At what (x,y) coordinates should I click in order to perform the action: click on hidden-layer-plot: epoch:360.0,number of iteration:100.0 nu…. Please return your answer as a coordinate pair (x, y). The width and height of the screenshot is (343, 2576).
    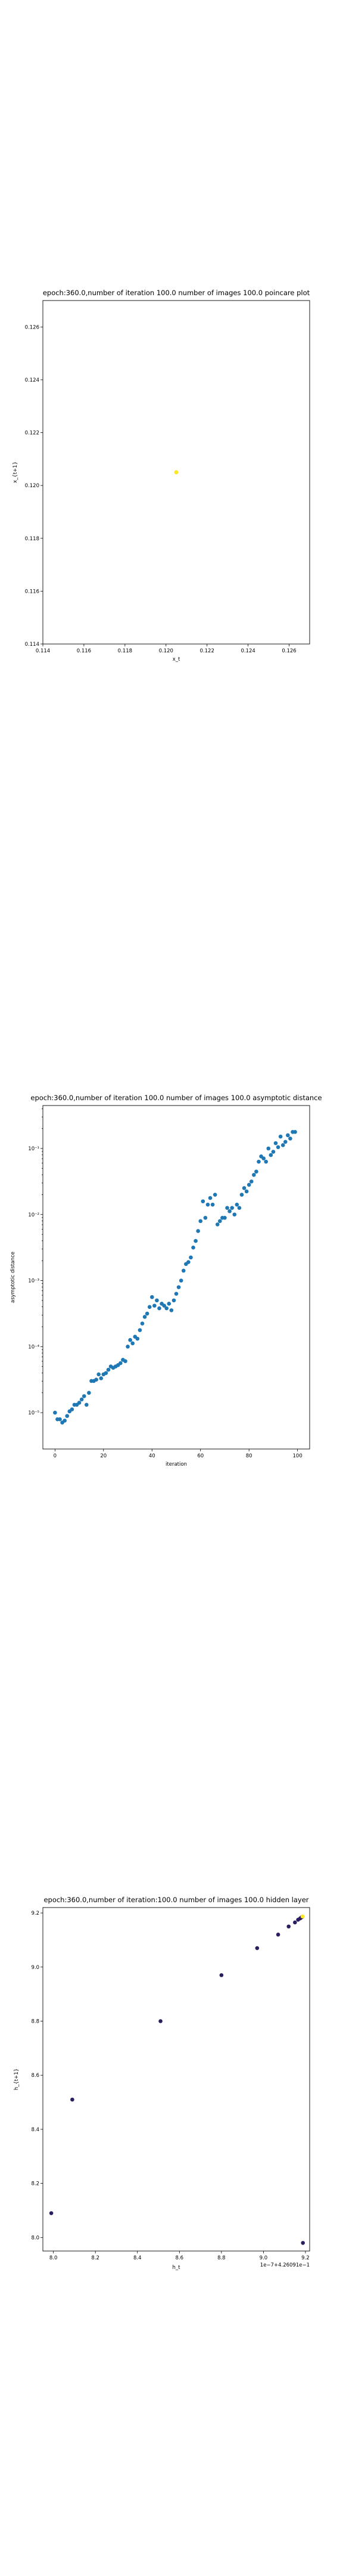
    Looking at the image, I should click on (162, 2084).